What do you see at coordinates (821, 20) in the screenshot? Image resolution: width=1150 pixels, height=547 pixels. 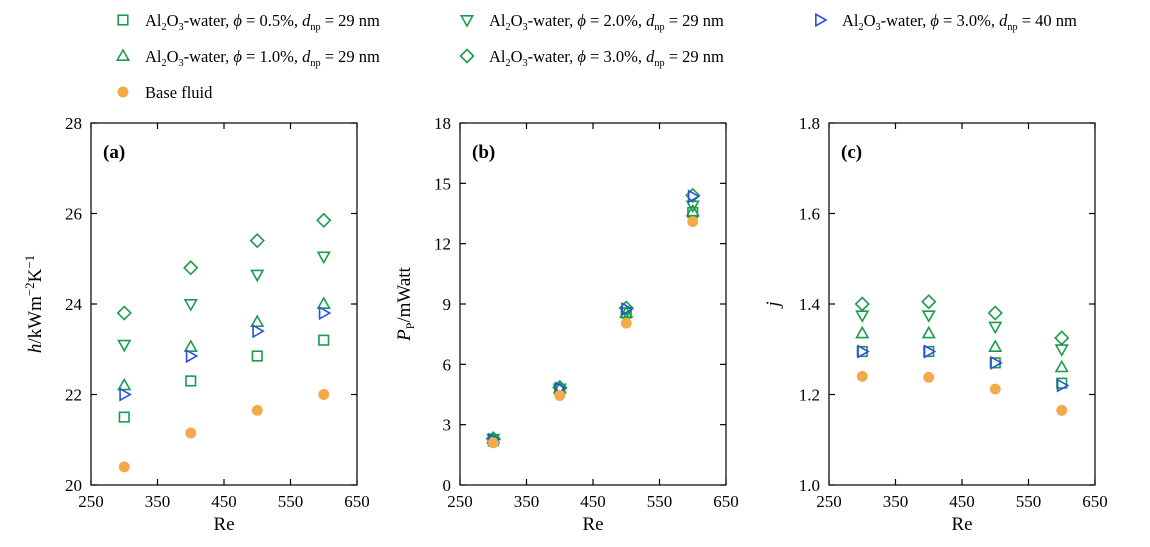 I see `legend-marker-s5` at bounding box center [821, 20].